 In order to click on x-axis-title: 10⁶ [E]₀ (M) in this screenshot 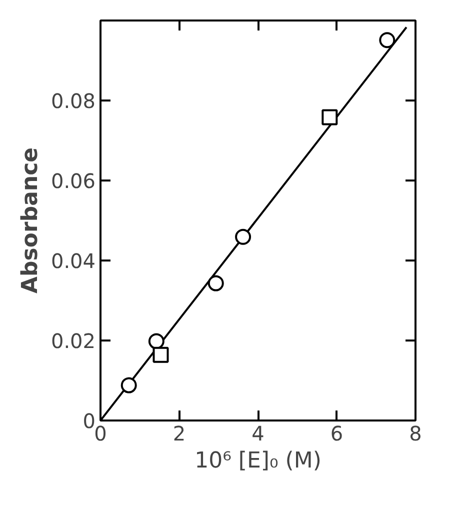, I will do `click(258, 461)`.